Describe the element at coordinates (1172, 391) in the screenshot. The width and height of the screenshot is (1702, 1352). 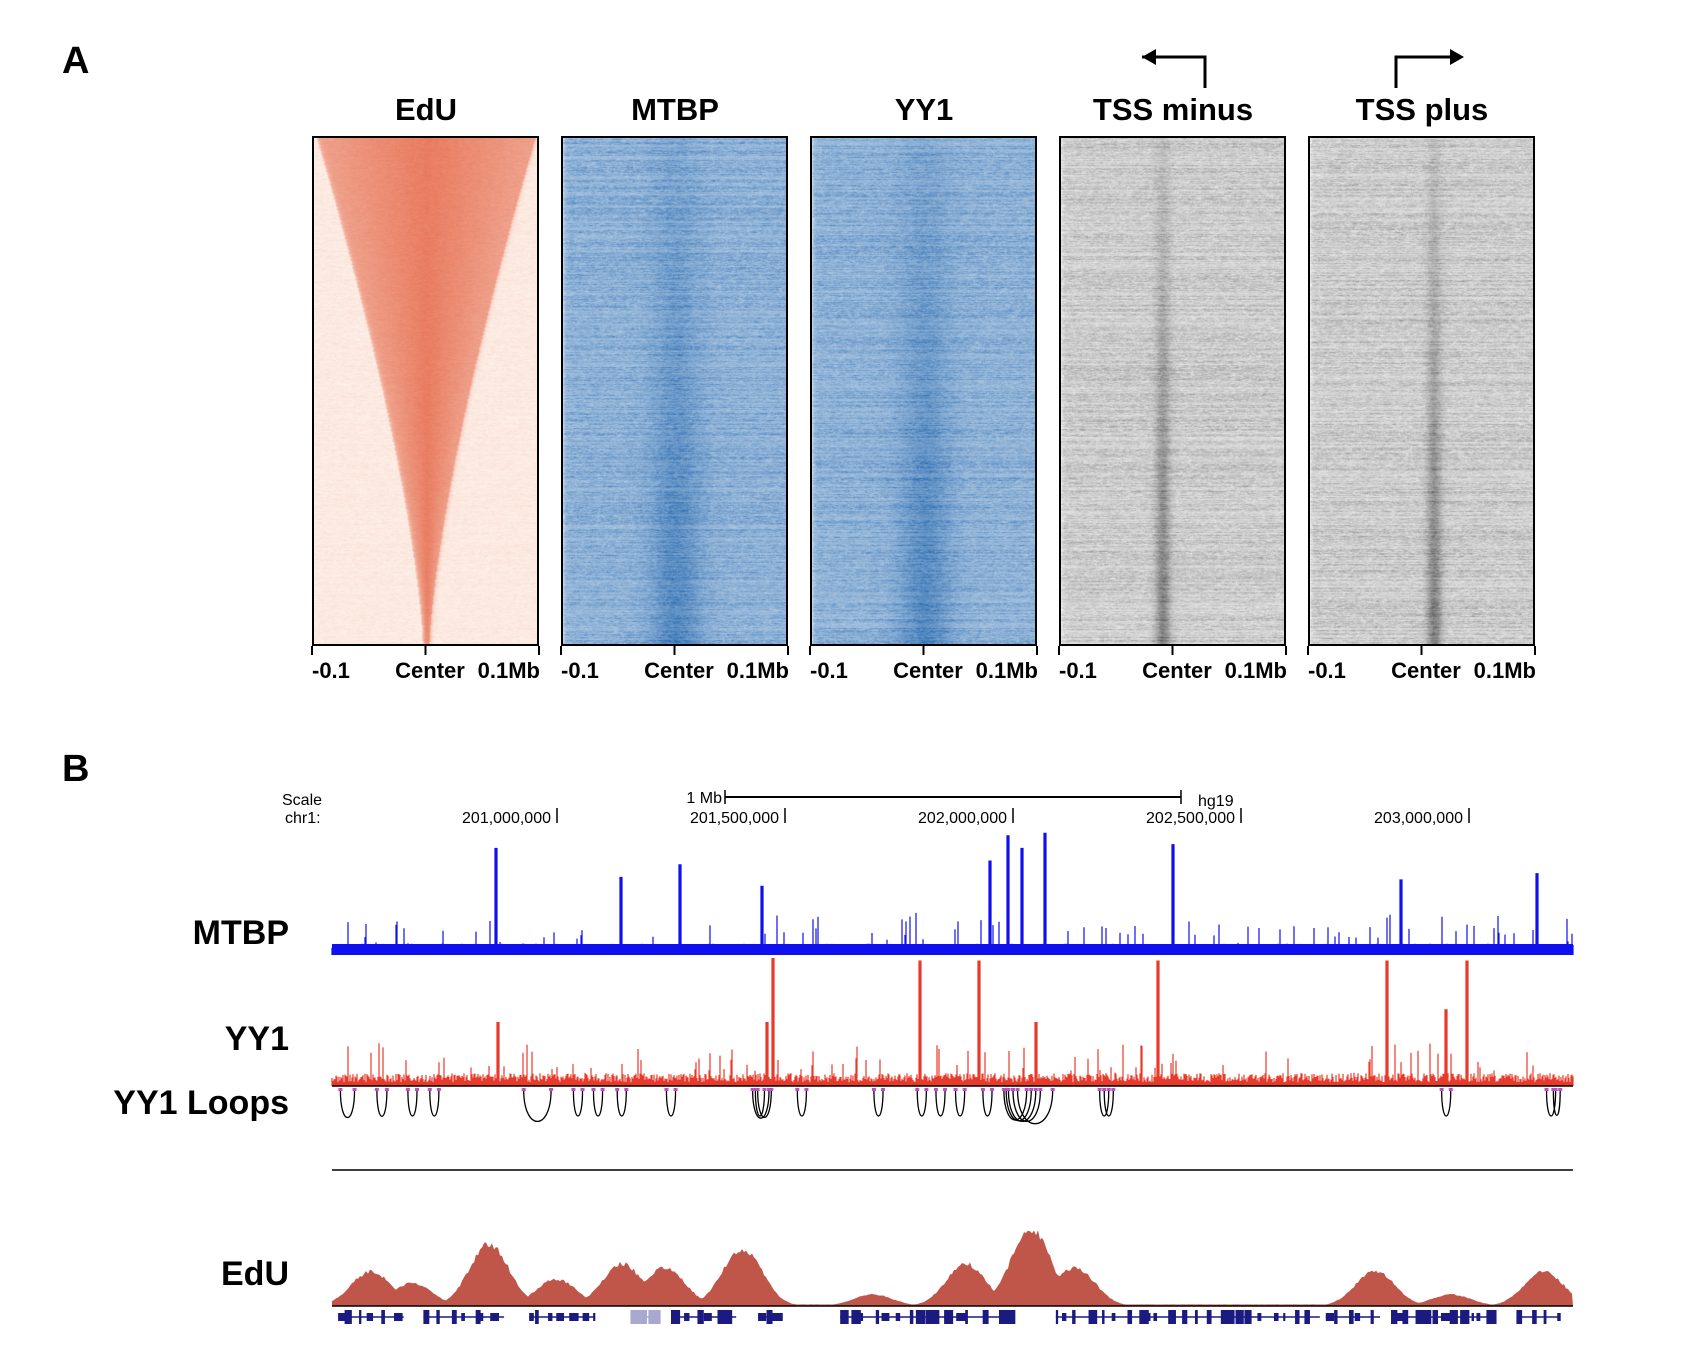
I see `heatmap-tss-minus` at that location.